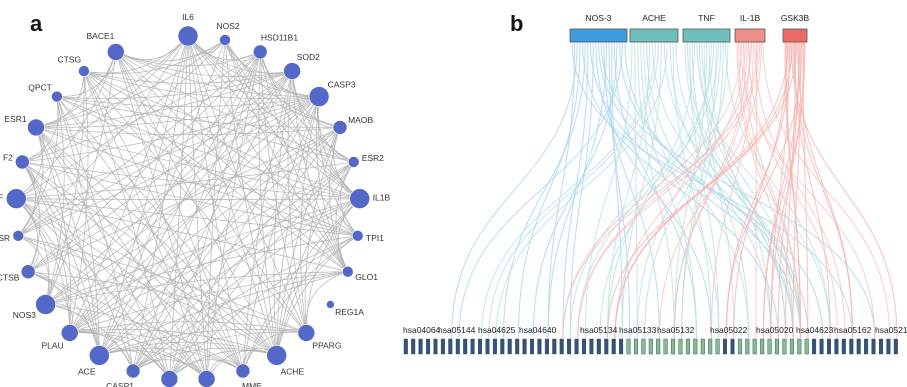 Image resolution: width=907 pixels, height=387 pixels. What do you see at coordinates (52, 346) in the screenshot?
I see `node-label-plau: PLAU` at bounding box center [52, 346].